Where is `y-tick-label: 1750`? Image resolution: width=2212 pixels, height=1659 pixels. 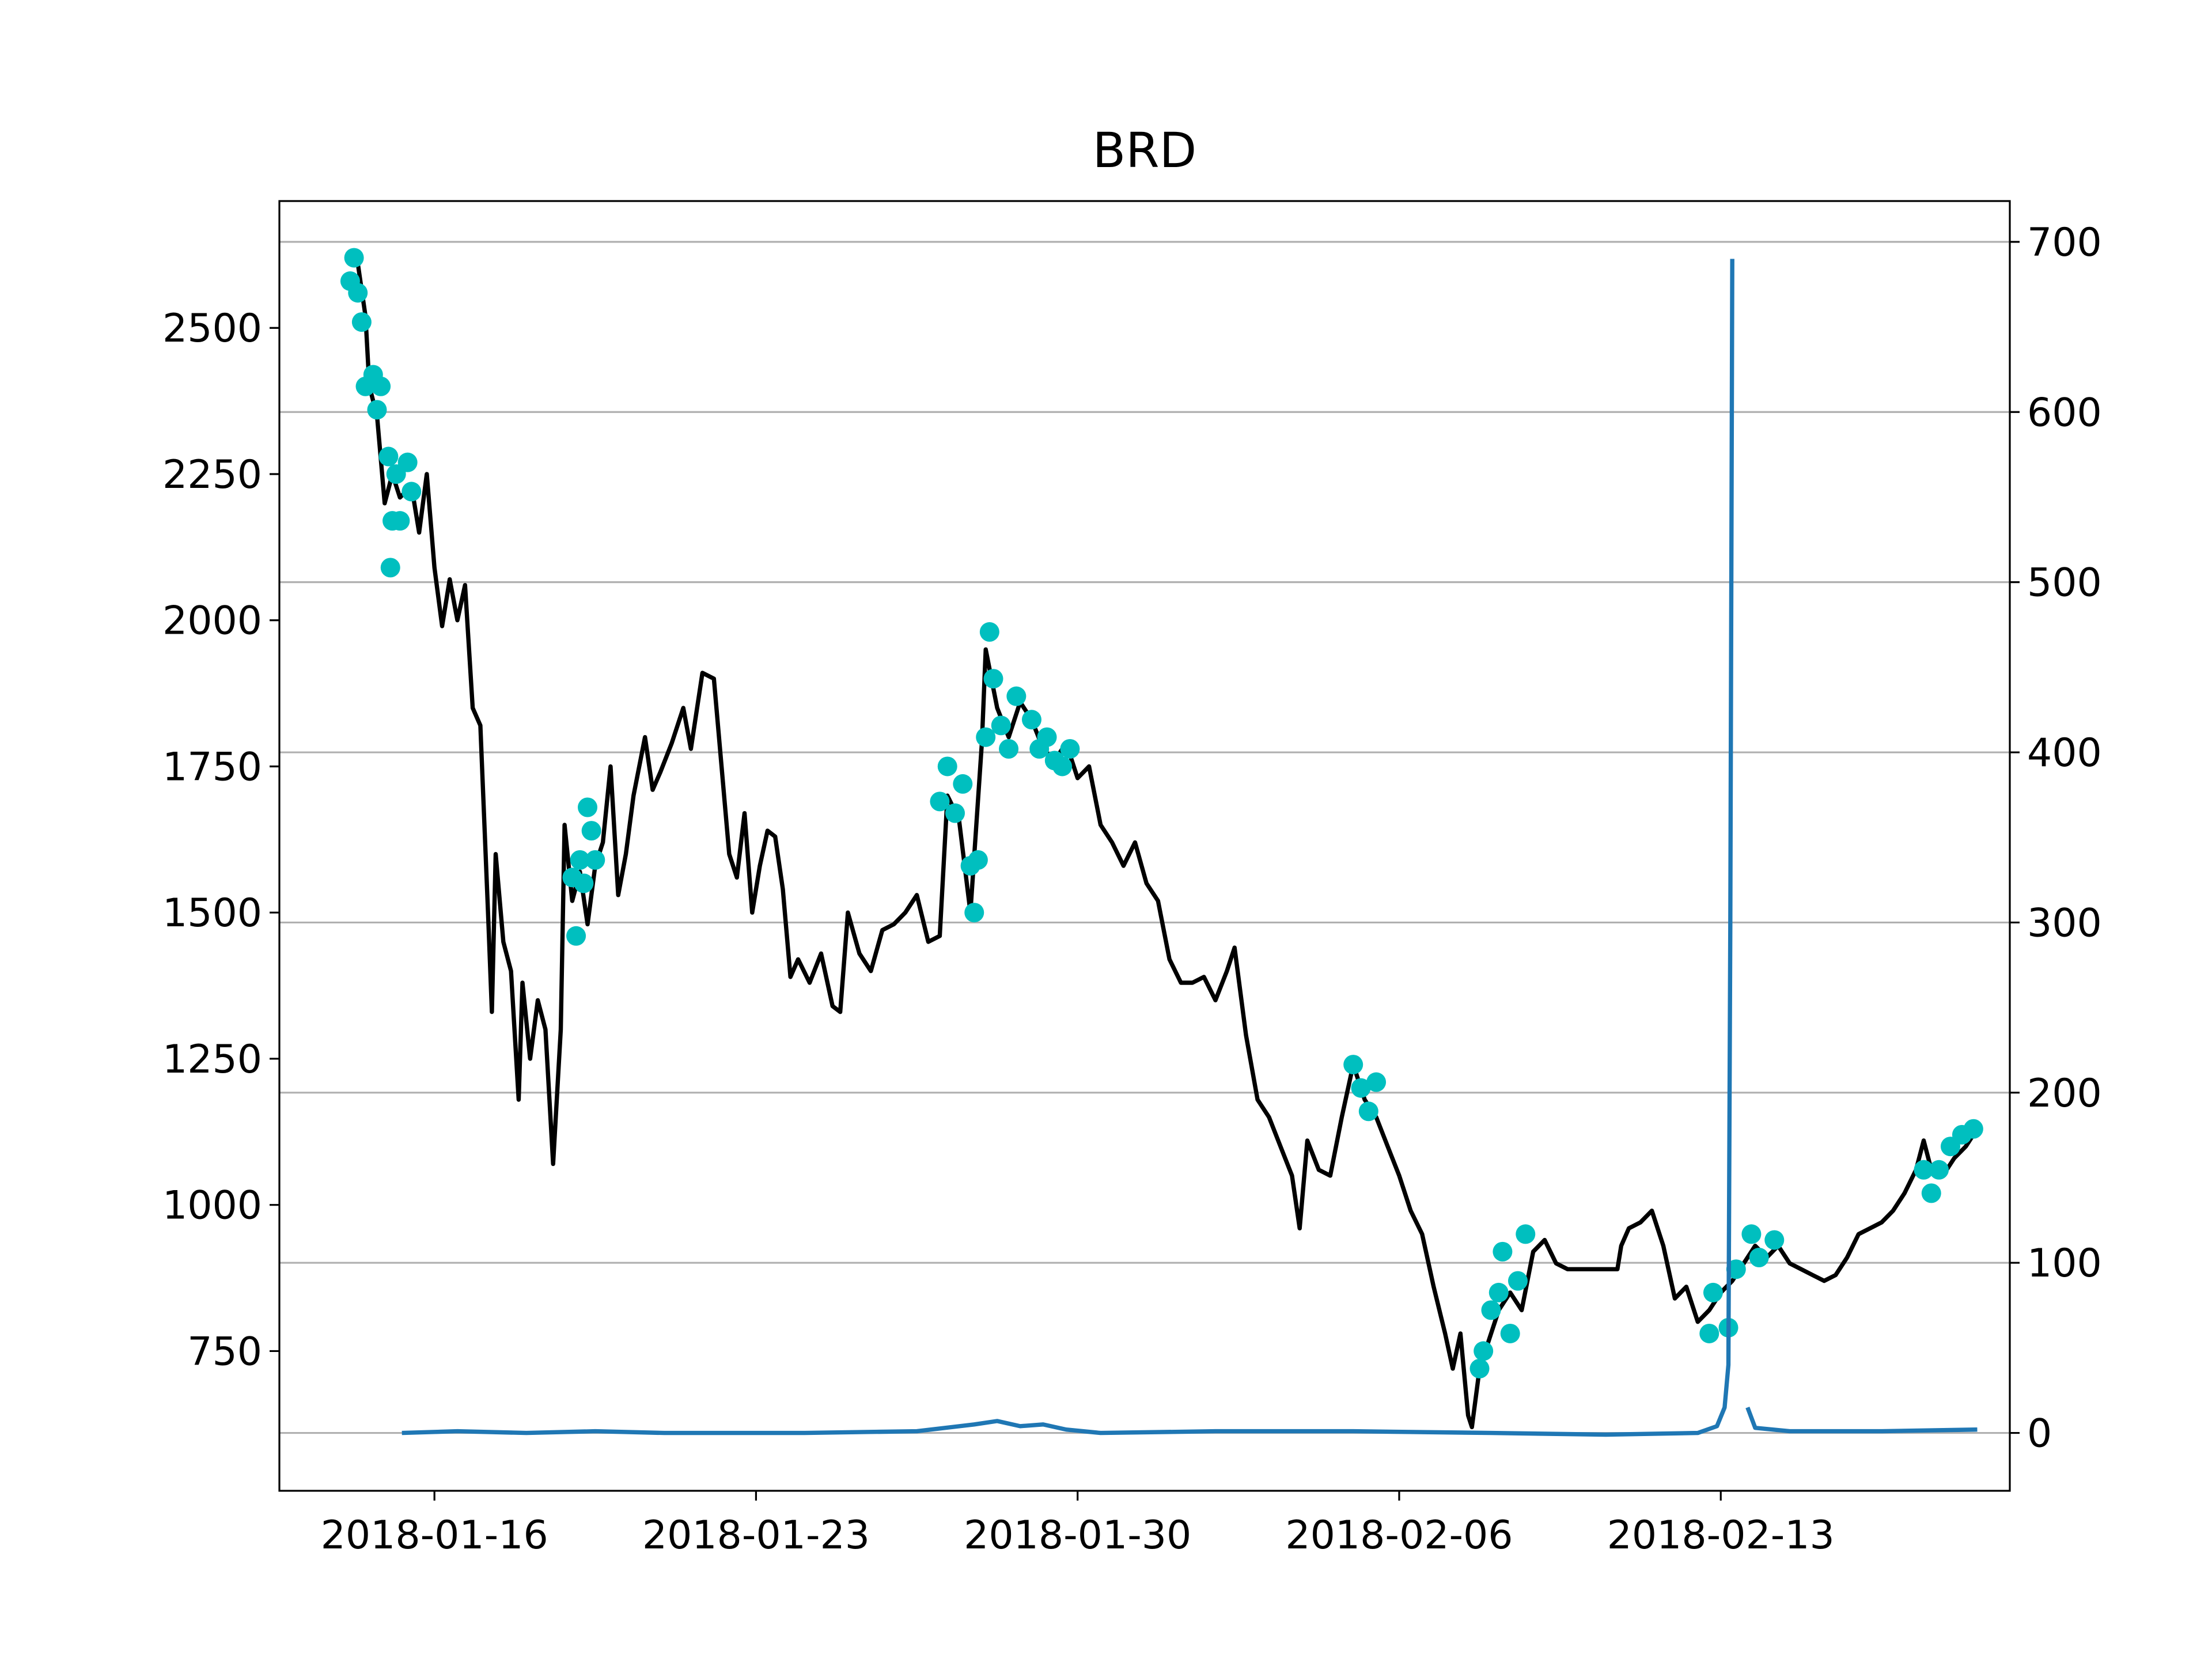
y-tick-label: 1750 is located at coordinates (212, 767).